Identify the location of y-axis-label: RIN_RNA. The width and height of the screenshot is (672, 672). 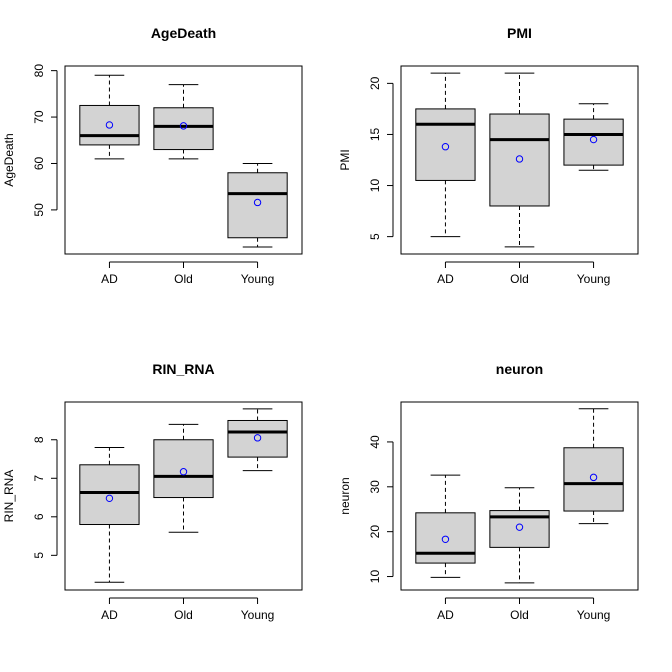
(9, 496).